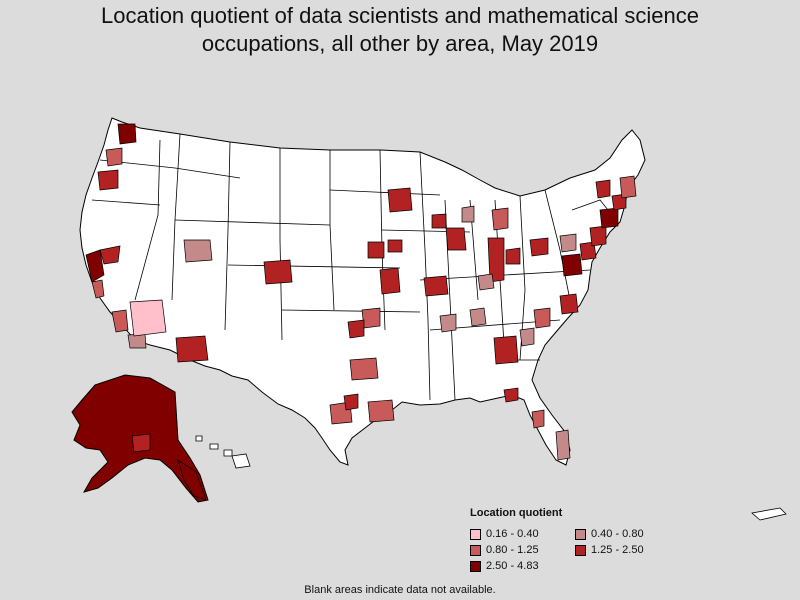 The height and width of the screenshot is (600, 800). Describe the element at coordinates (568, 243) in the screenshot. I see `metro-pittsburgh` at that location.